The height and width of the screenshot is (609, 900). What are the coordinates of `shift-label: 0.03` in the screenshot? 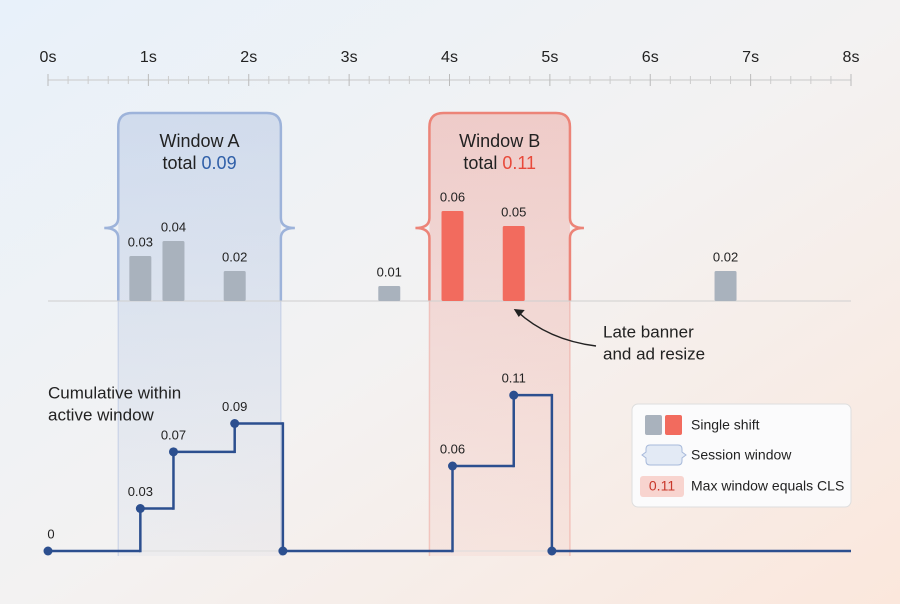 It's located at (140, 241).